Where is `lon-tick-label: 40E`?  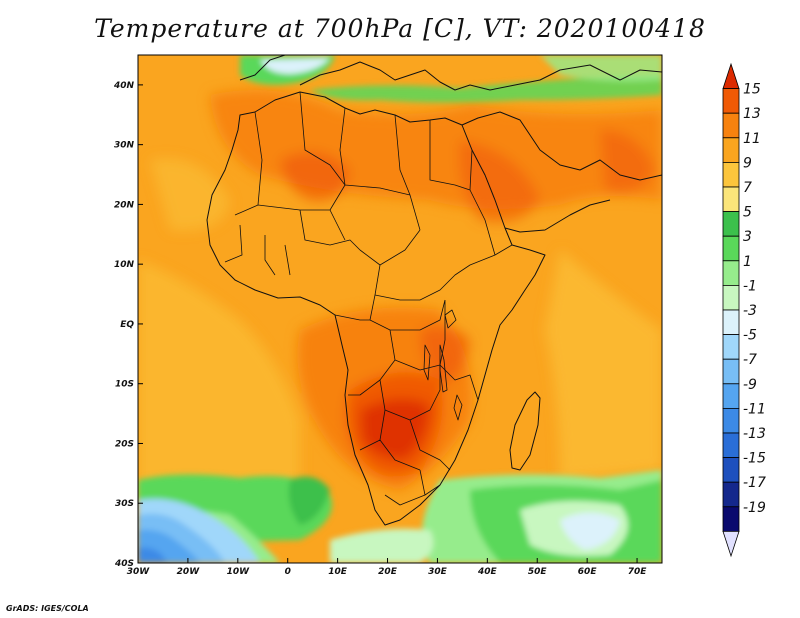
lon-tick-label: 40E is located at coordinates (487, 572).